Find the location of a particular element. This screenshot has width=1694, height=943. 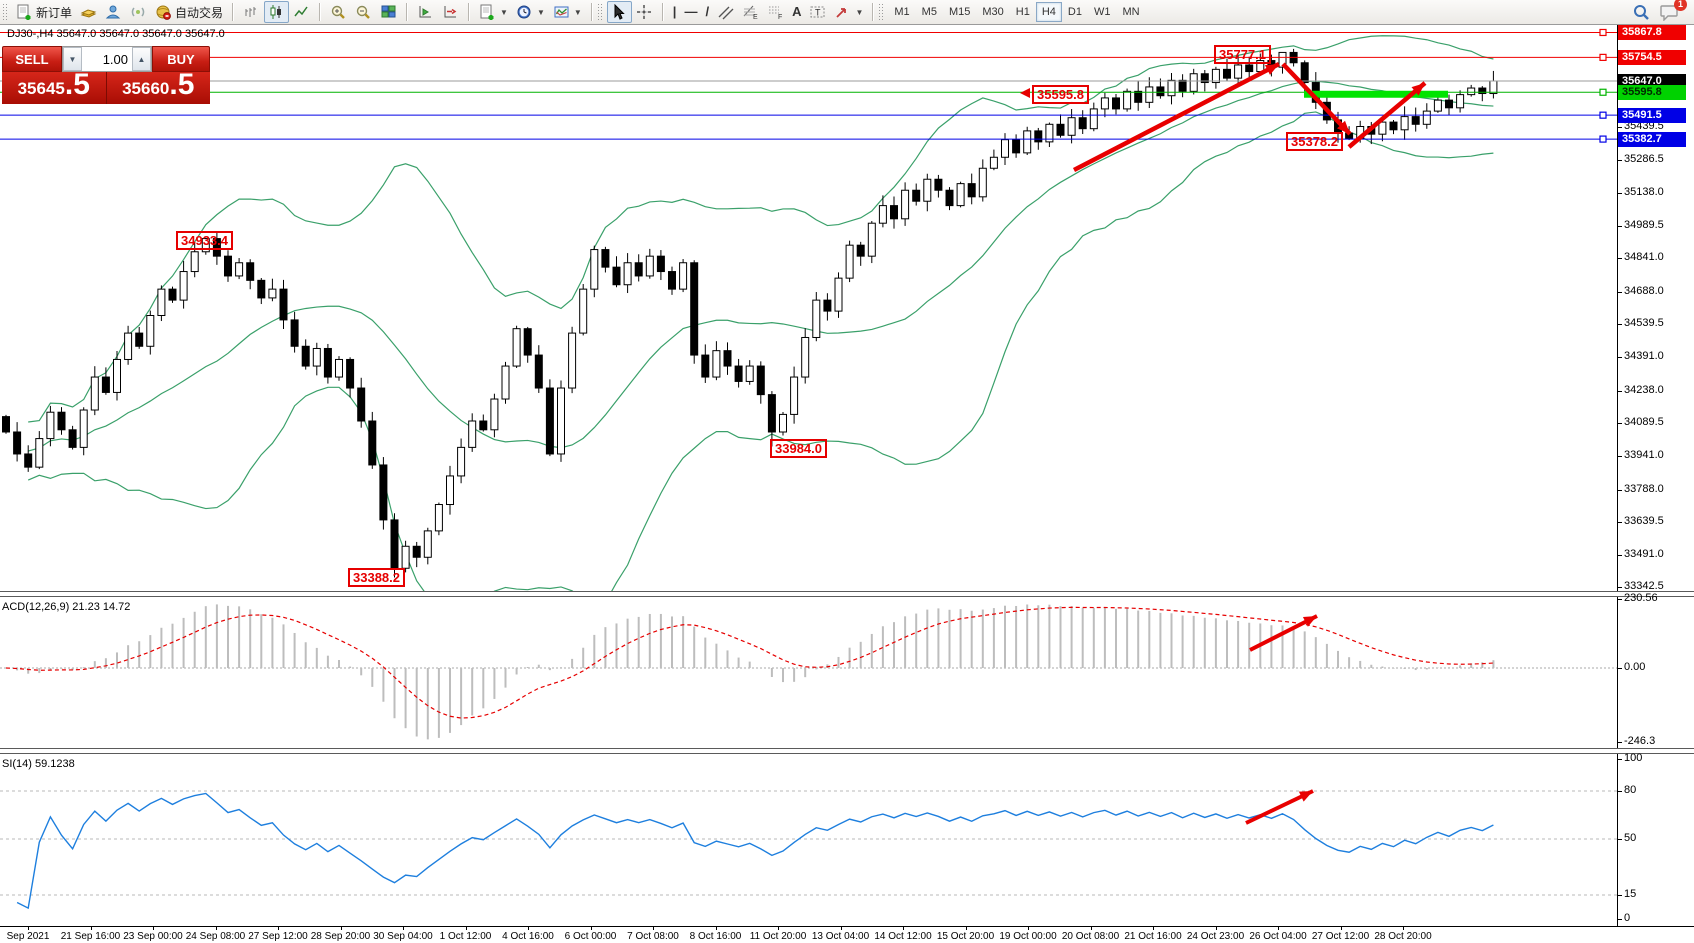

price-annotation: 35595.8 is located at coordinates (1060, 94).